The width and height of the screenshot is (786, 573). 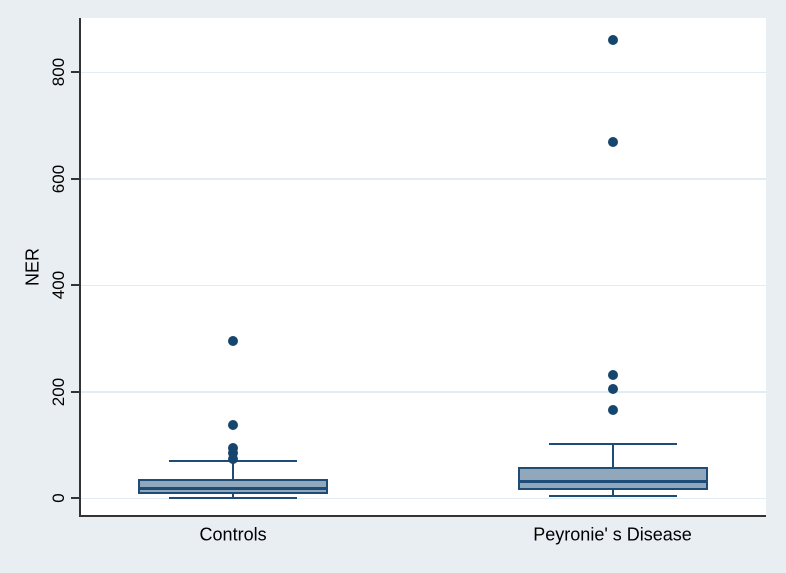 What do you see at coordinates (58, 392) in the screenshot?
I see `y-tick-label: 200` at bounding box center [58, 392].